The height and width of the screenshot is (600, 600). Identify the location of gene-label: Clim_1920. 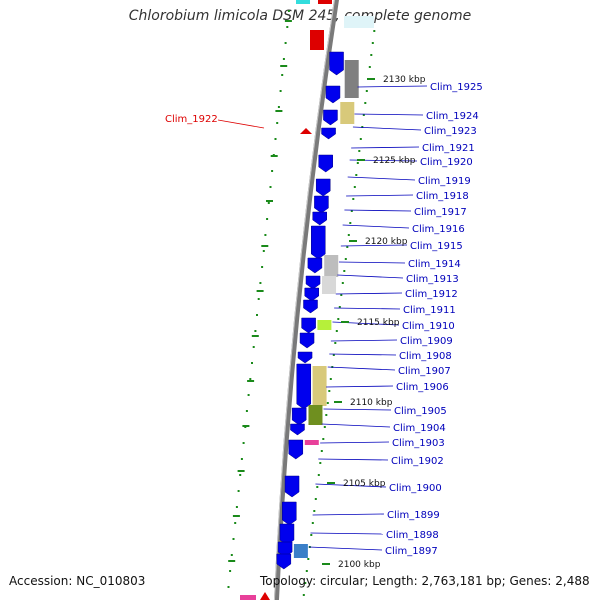
(446, 162).